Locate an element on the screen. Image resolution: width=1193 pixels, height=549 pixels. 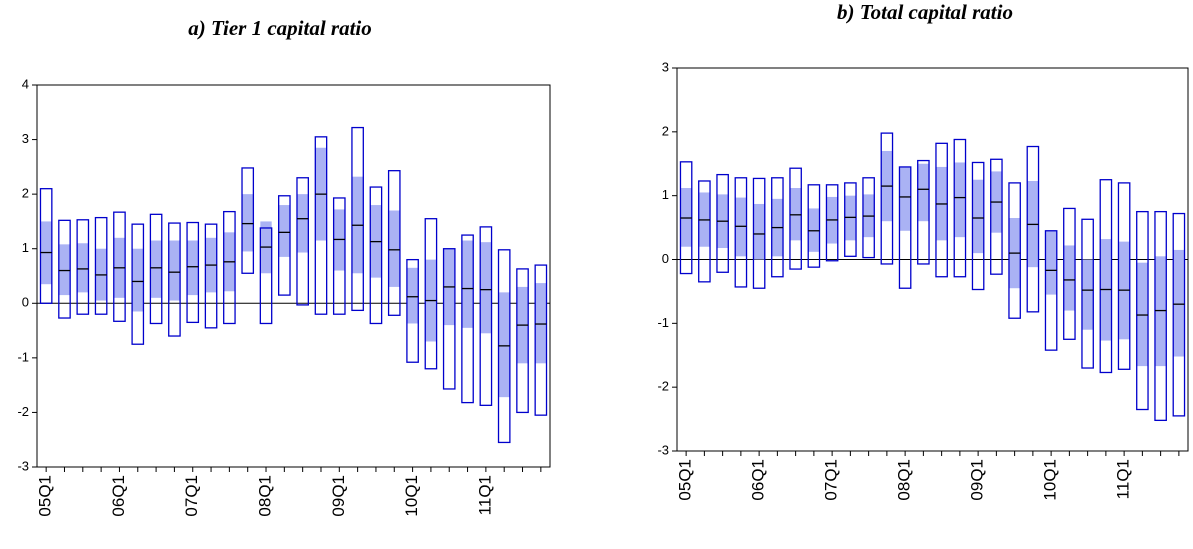
chart-title: b) Total capital ratio is located at coordinates (925, 12).